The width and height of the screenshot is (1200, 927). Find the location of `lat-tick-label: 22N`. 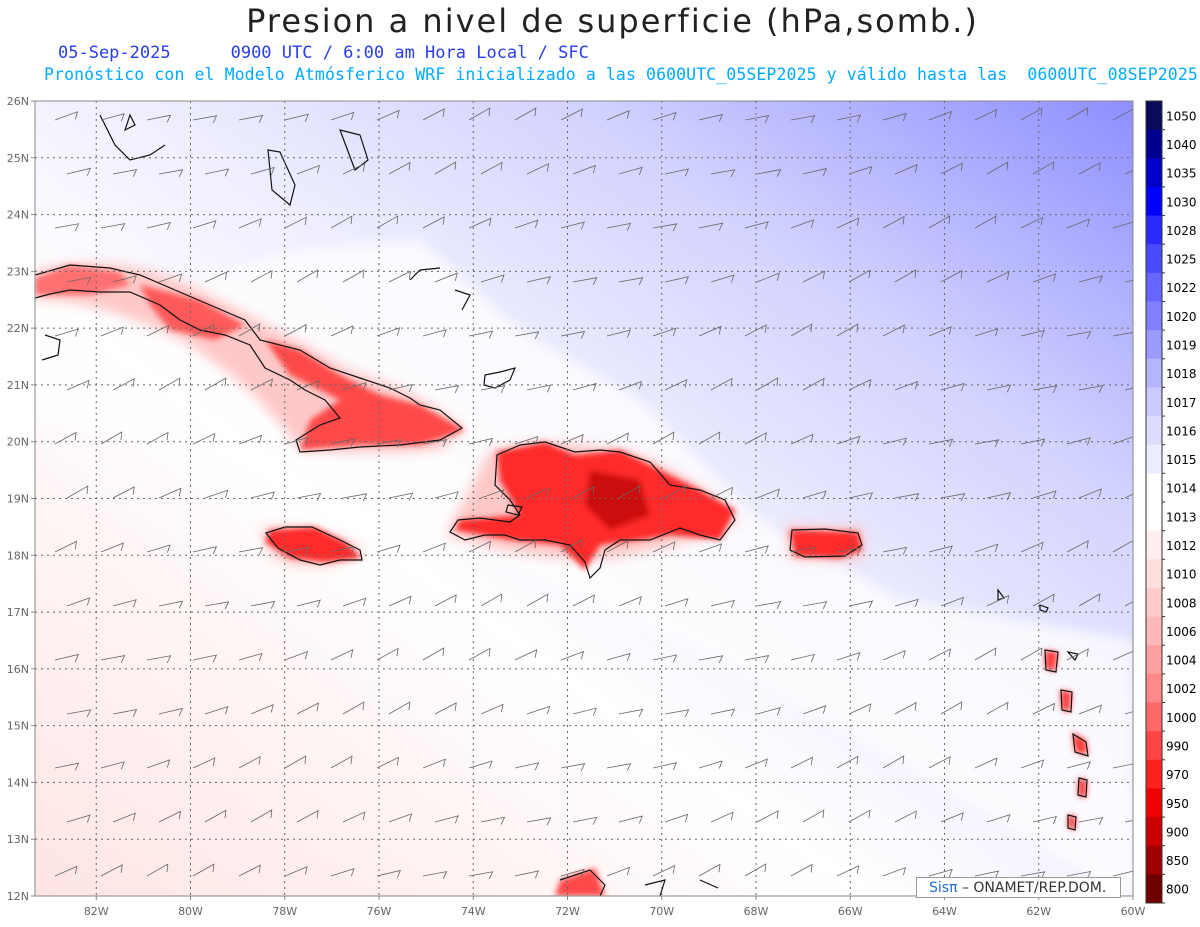

lat-tick-label: 22N is located at coordinates (18, 328).